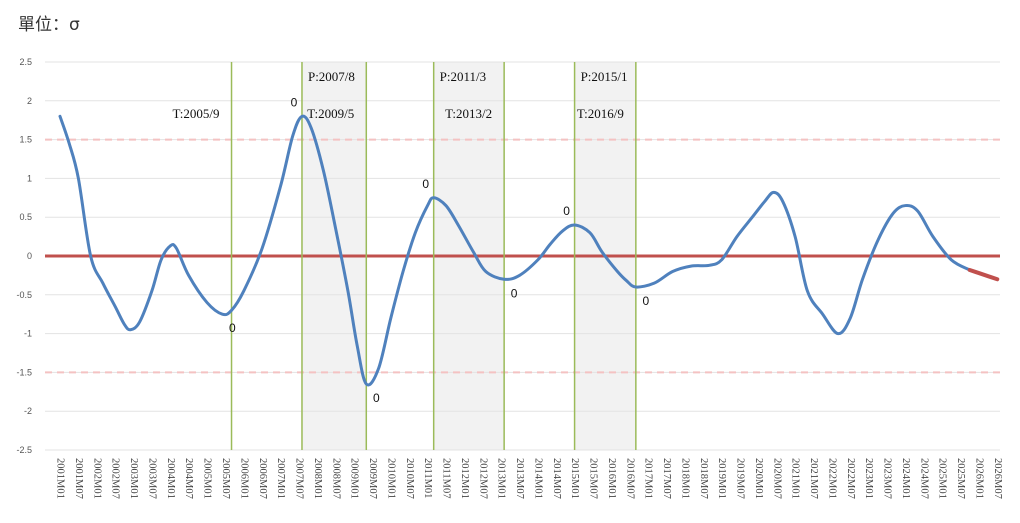  I want to click on x-tick-label: 2008M01, so click(317, 478).